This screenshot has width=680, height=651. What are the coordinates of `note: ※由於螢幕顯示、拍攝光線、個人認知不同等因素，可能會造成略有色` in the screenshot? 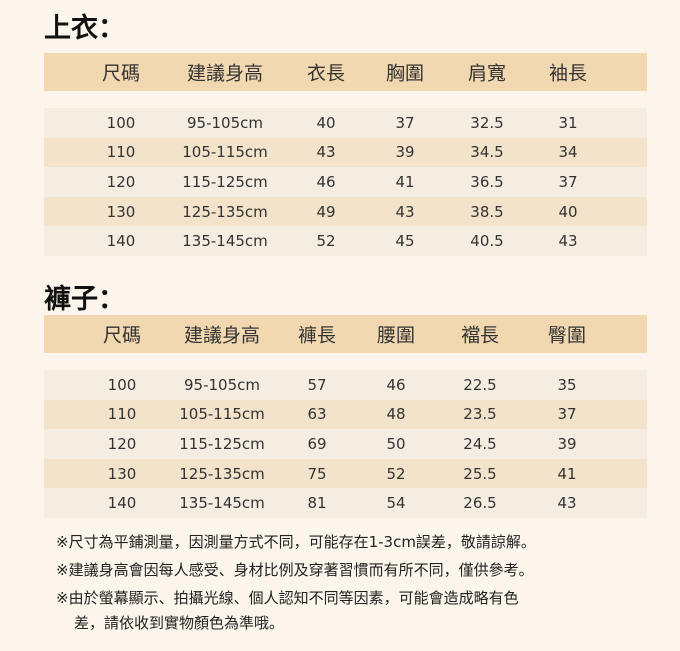 It's located at (287, 598).